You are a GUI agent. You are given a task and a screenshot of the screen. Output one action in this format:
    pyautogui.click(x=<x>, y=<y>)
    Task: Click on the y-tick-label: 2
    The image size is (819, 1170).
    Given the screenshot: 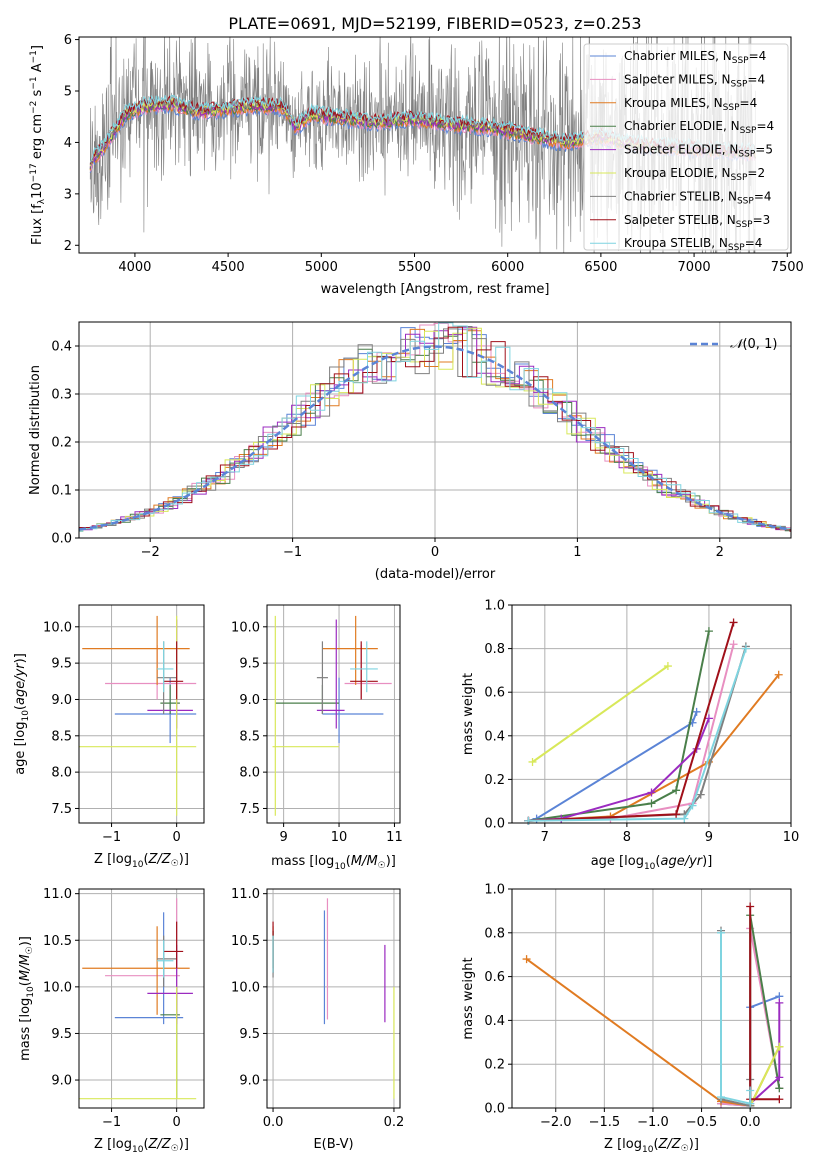 What is the action you would take?
    pyautogui.click(x=68, y=246)
    